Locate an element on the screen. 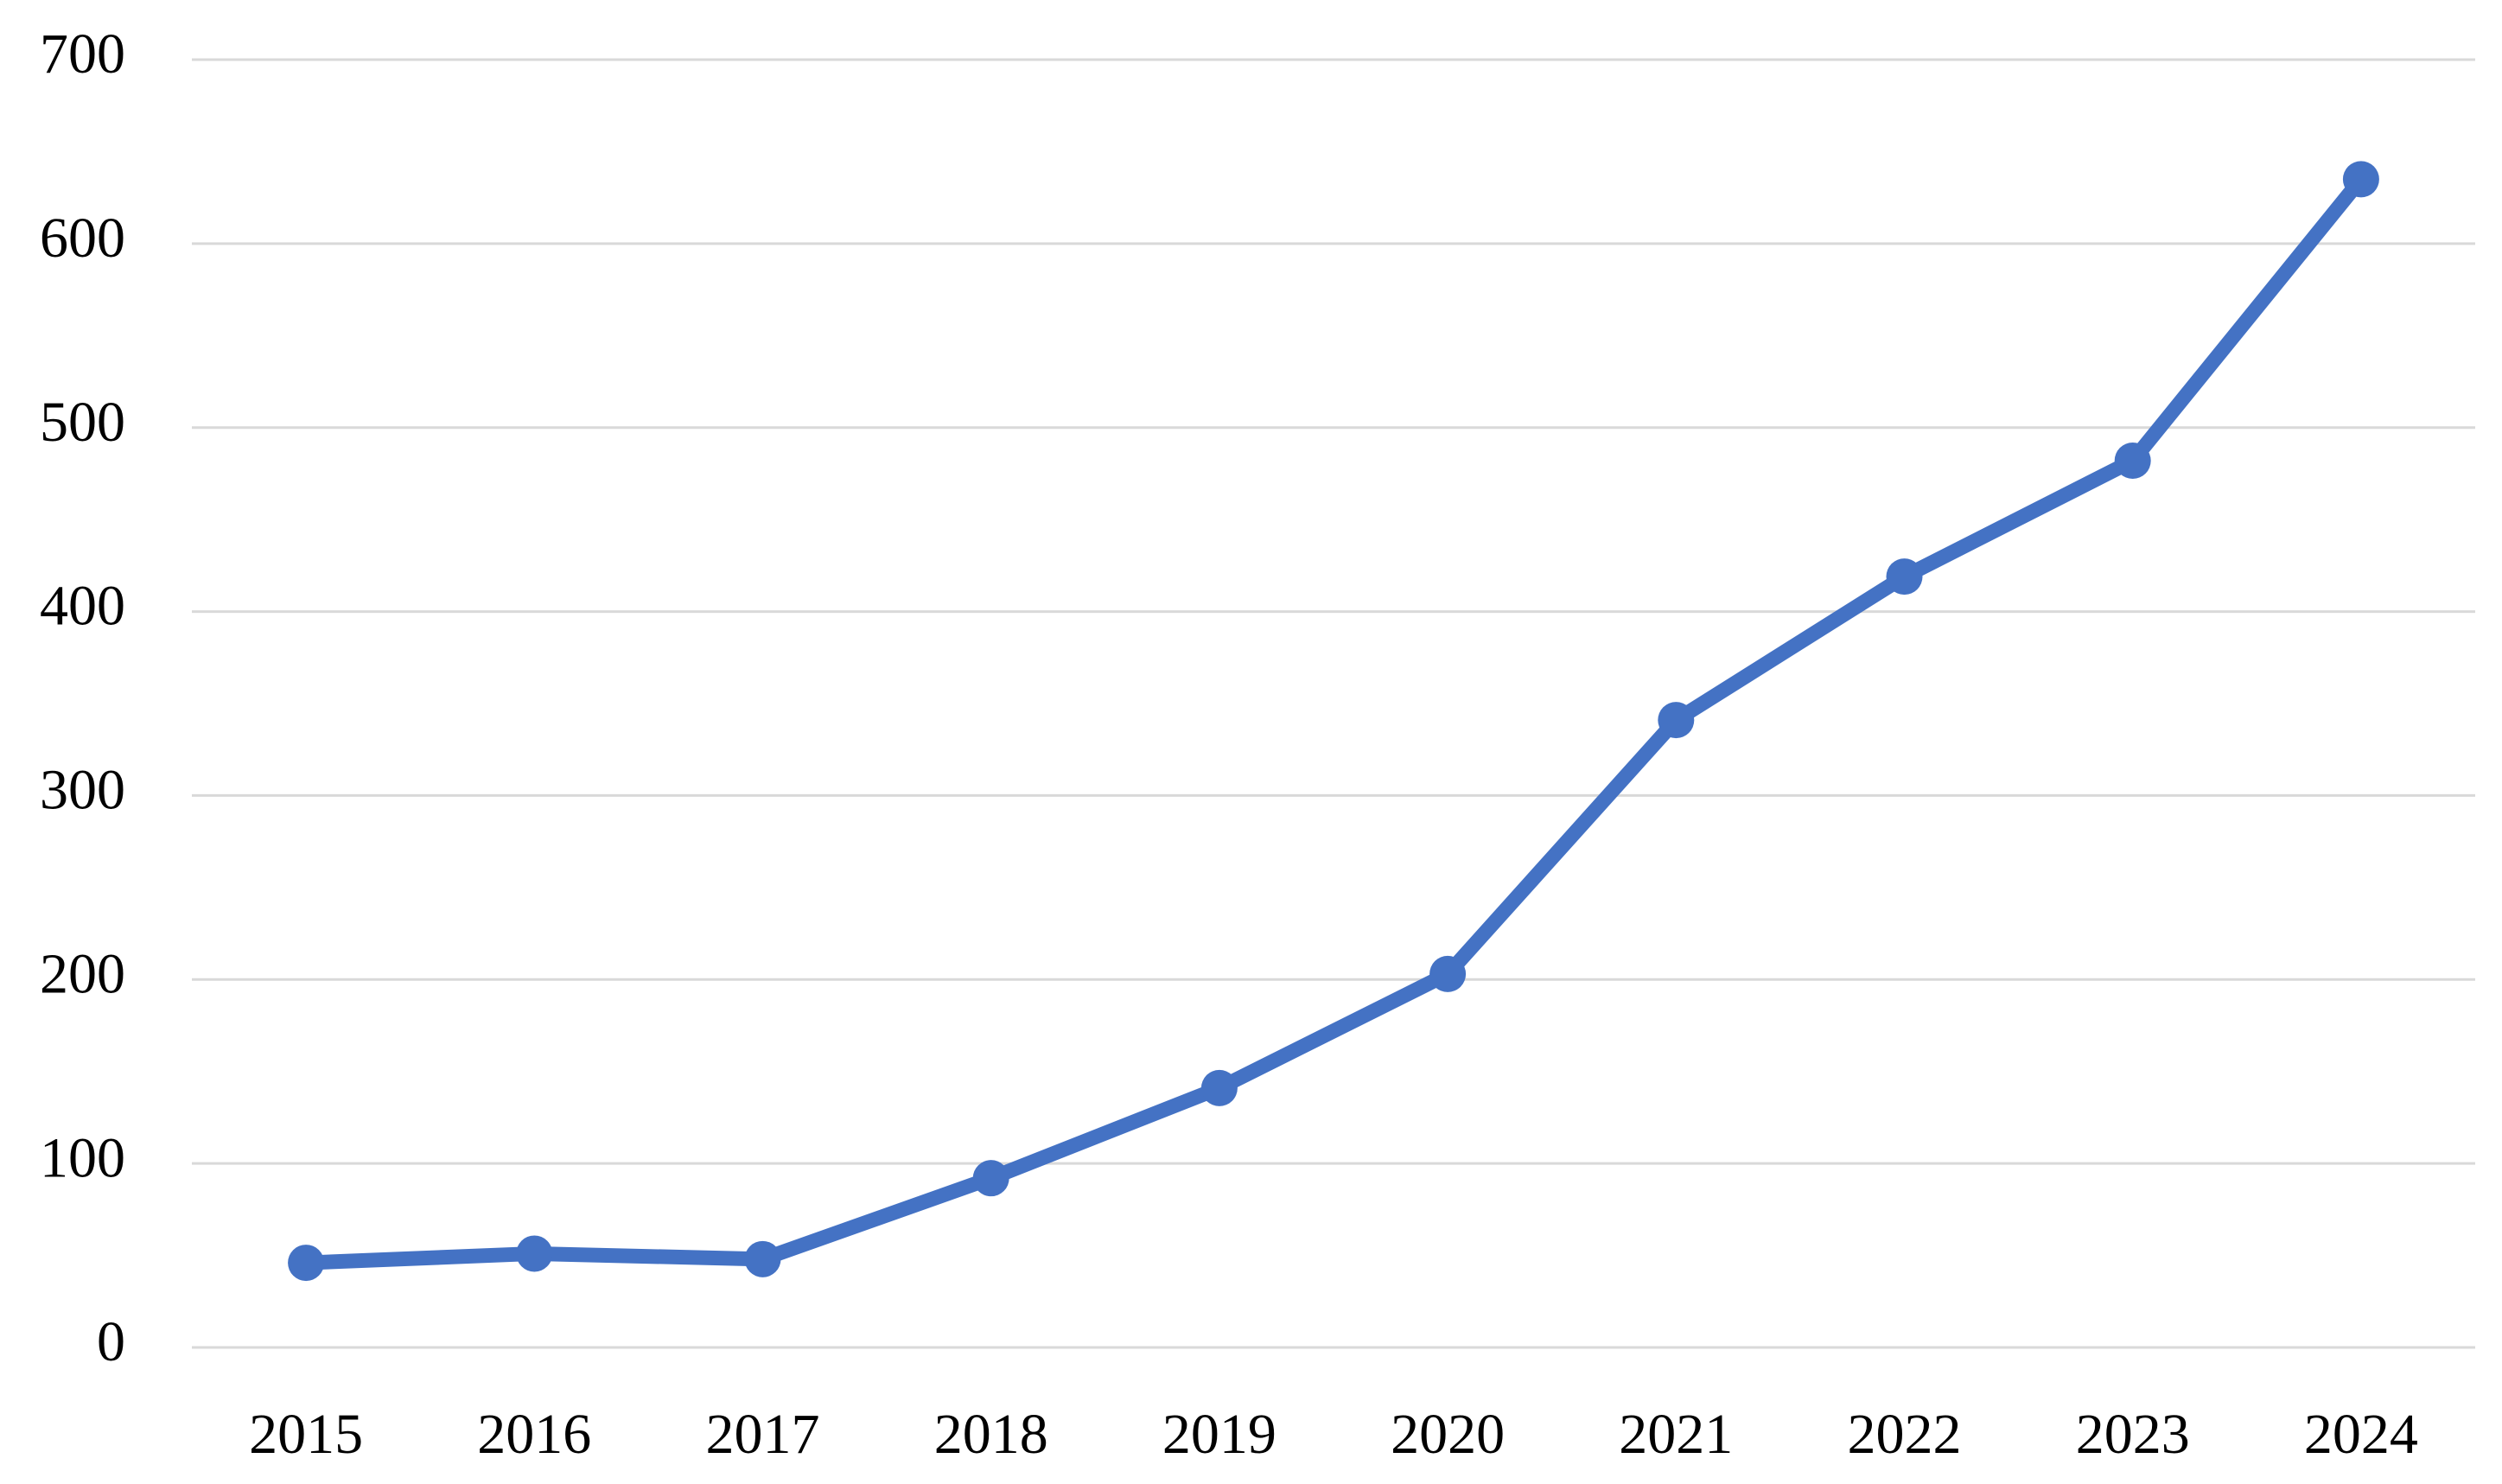 The height and width of the screenshot is (1484, 2502). y-tick-label: 500 is located at coordinates (82, 423).